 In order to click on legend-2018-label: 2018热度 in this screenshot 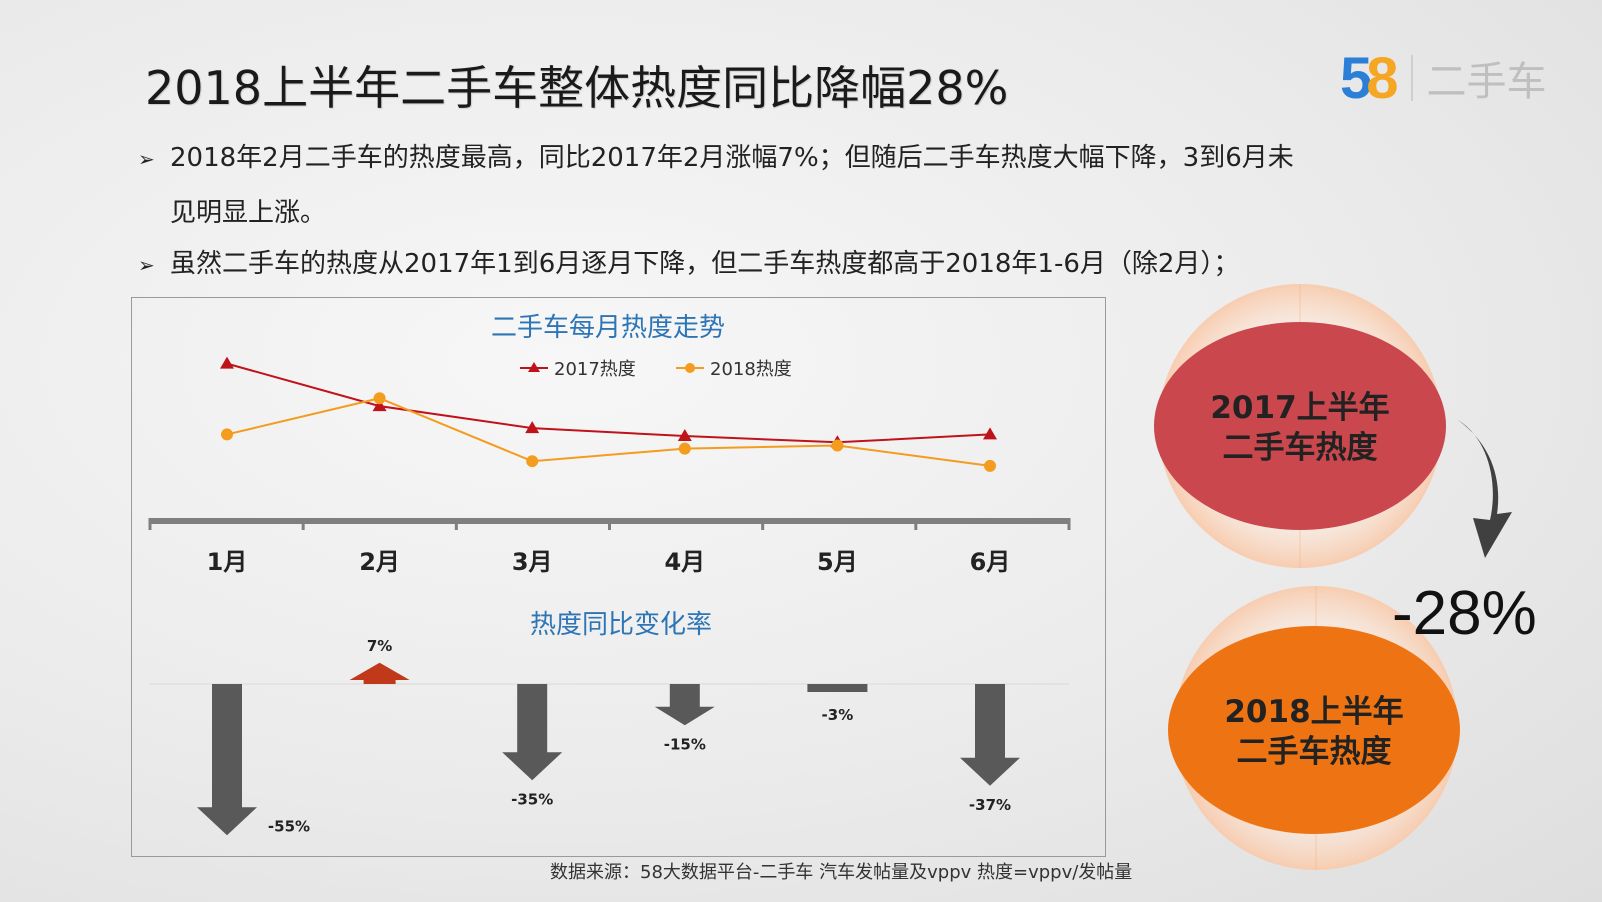, I will do `click(751, 369)`.